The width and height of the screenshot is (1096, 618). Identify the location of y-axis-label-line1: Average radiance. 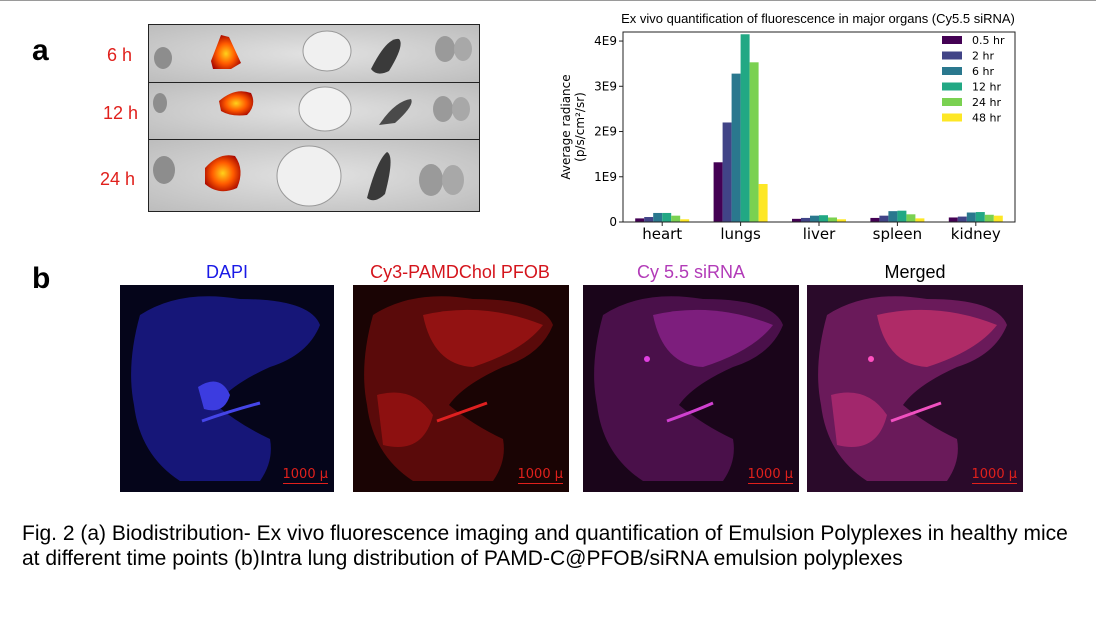
(566, 126).